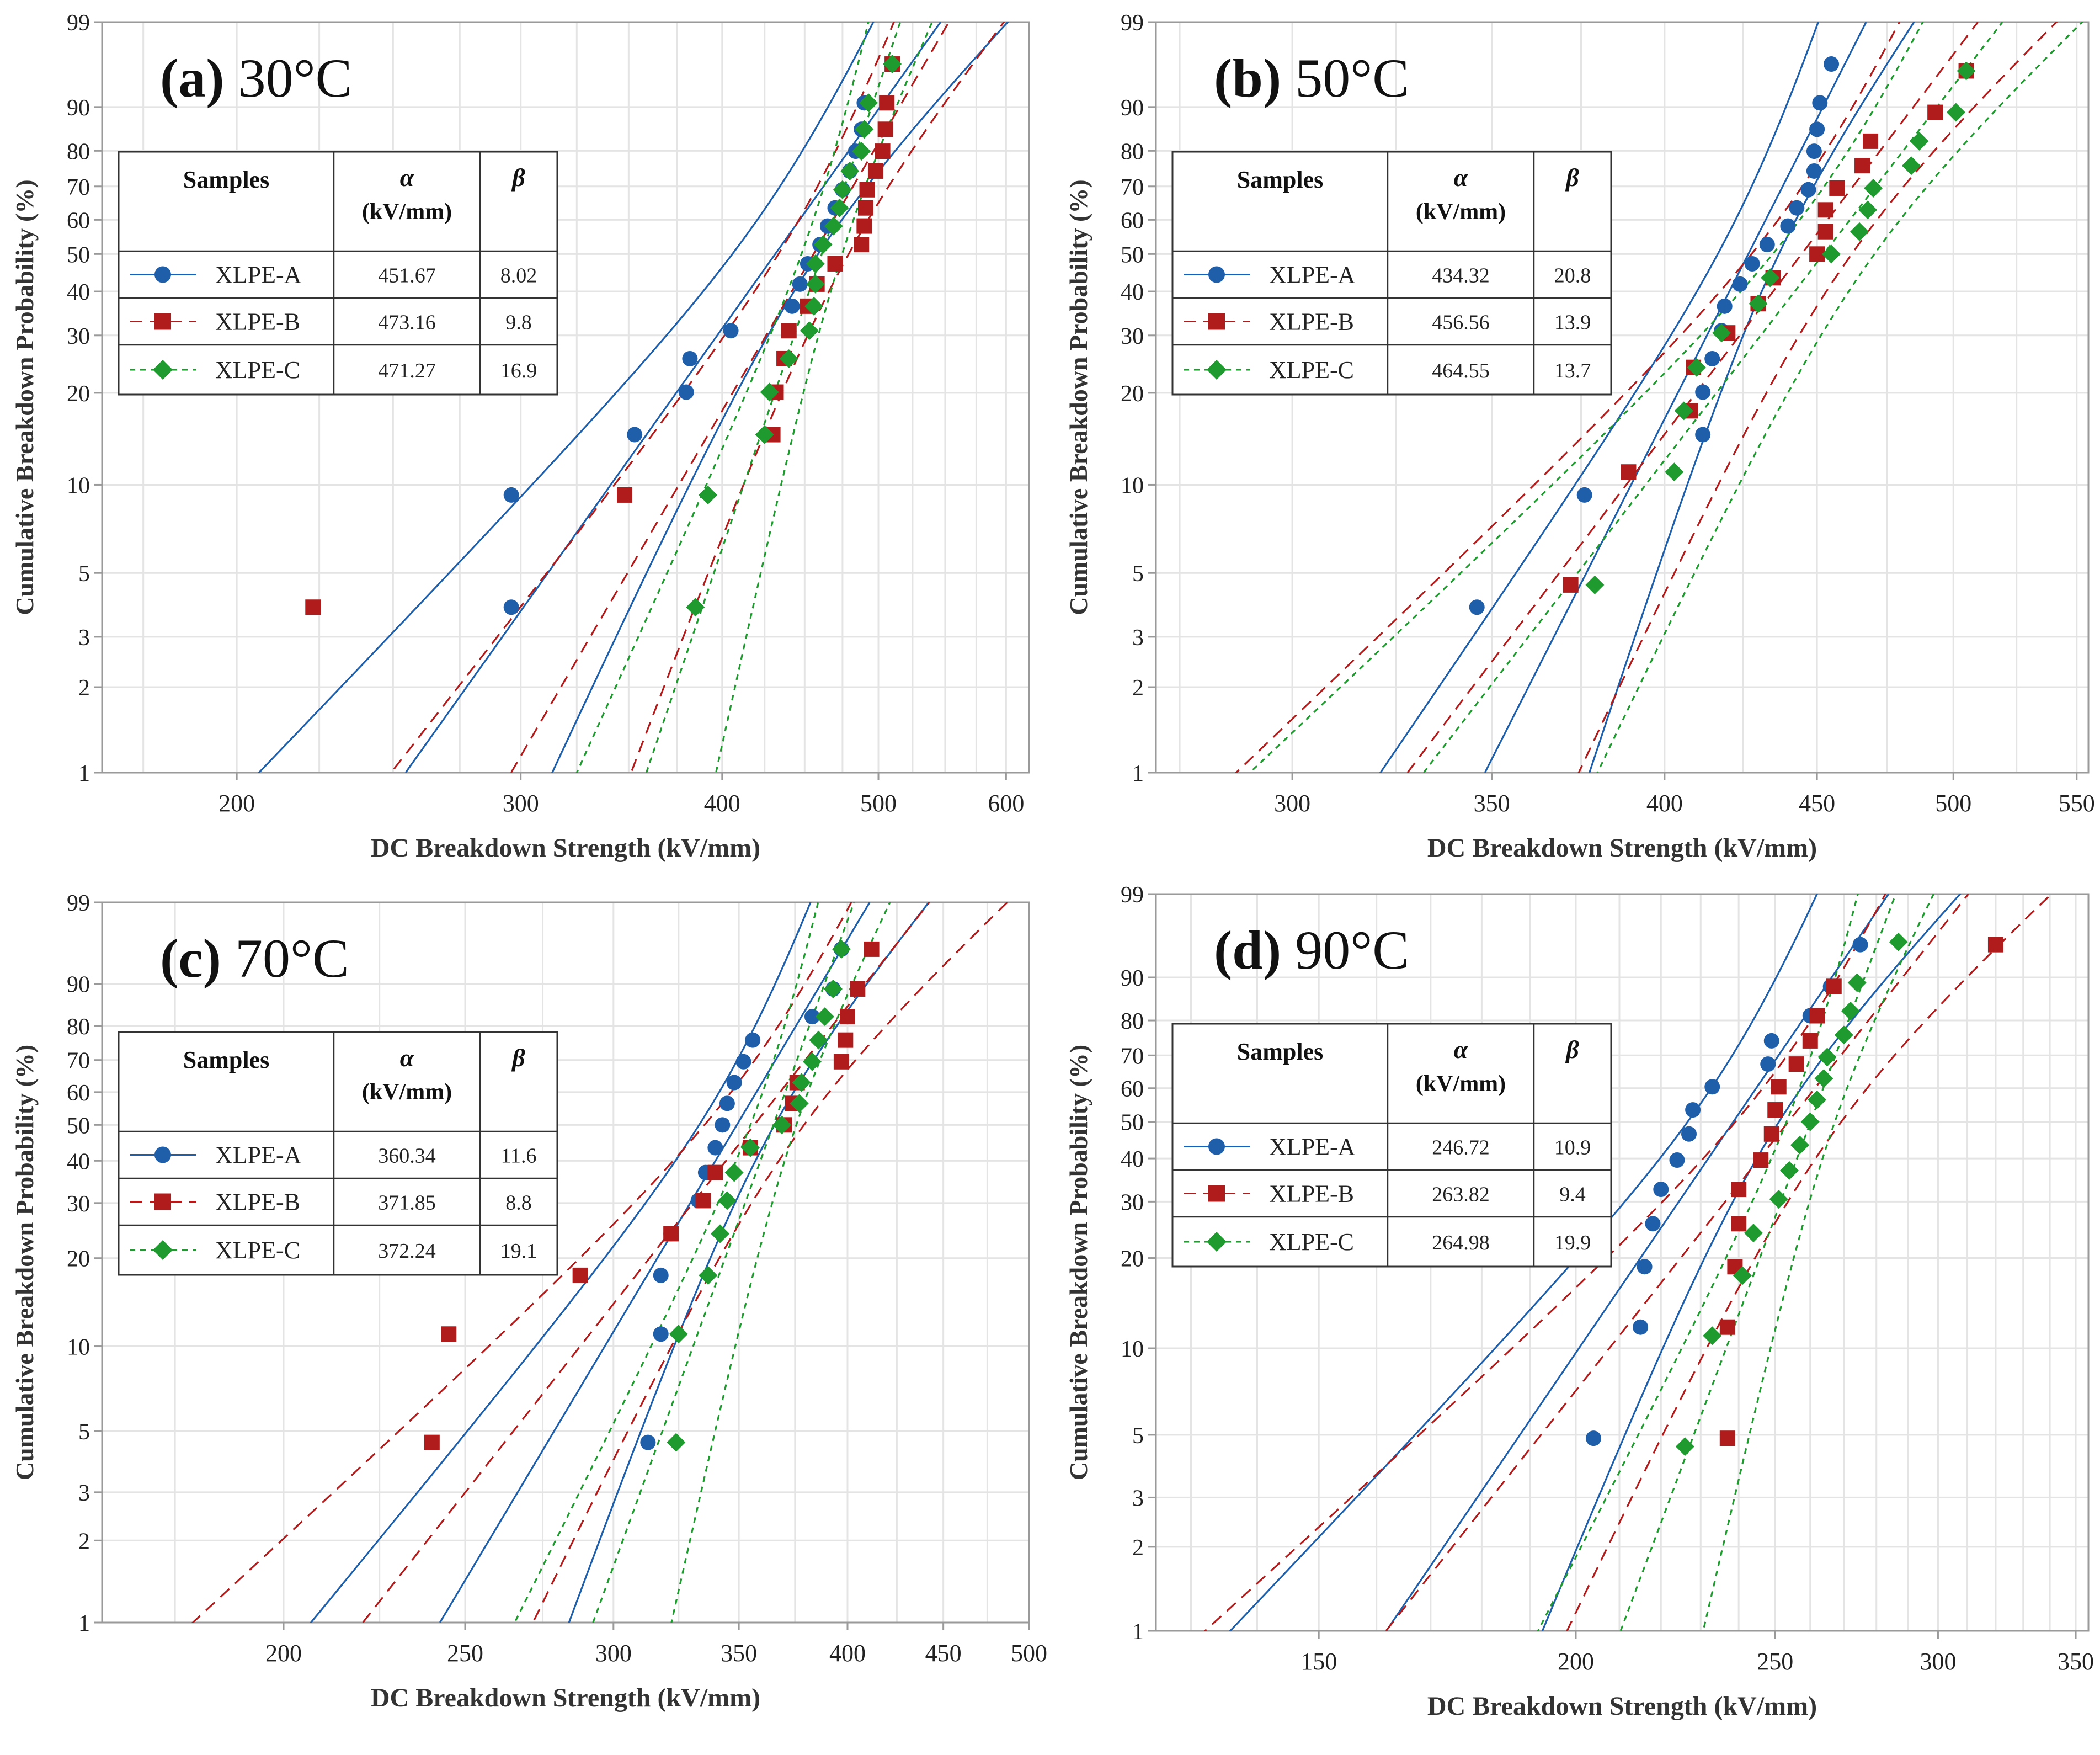 This screenshot has width=2100, height=1755. What do you see at coordinates (1247, 950) in the screenshot?
I see `panel-title-letter: (d)` at bounding box center [1247, 950].